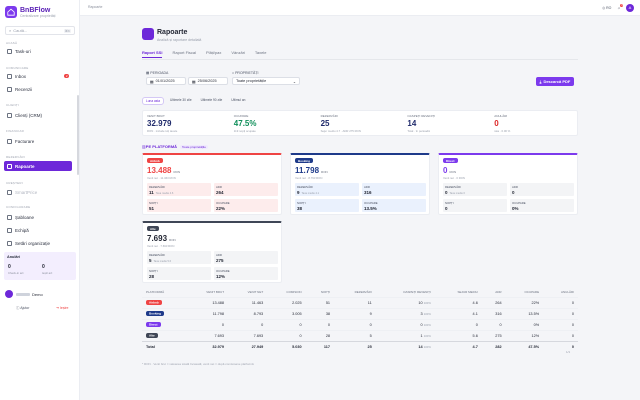 Image resolution: width=640 pixels, height=400 pixels. I want to click on row-platform-tag: Airbnb, so click(154, 302).